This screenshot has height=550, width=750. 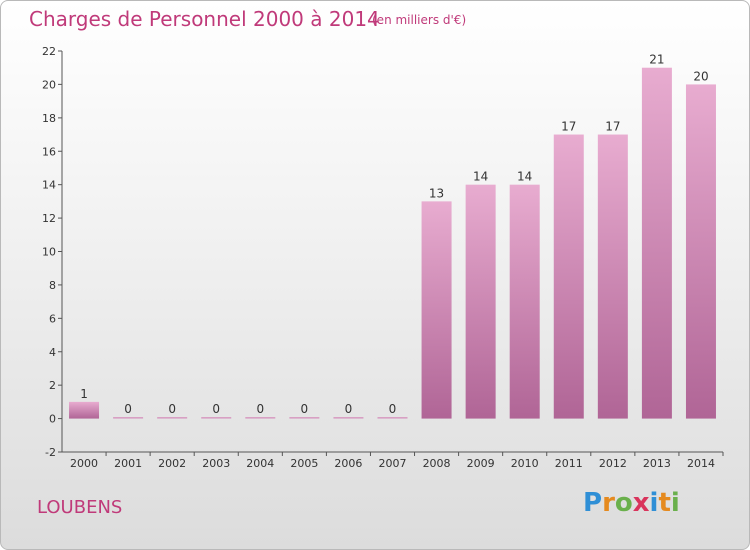 What do you see at coordinates (128, 463) in the screenshot?
I see `x-tick-label: 2001` at bounding box center [128, 463].